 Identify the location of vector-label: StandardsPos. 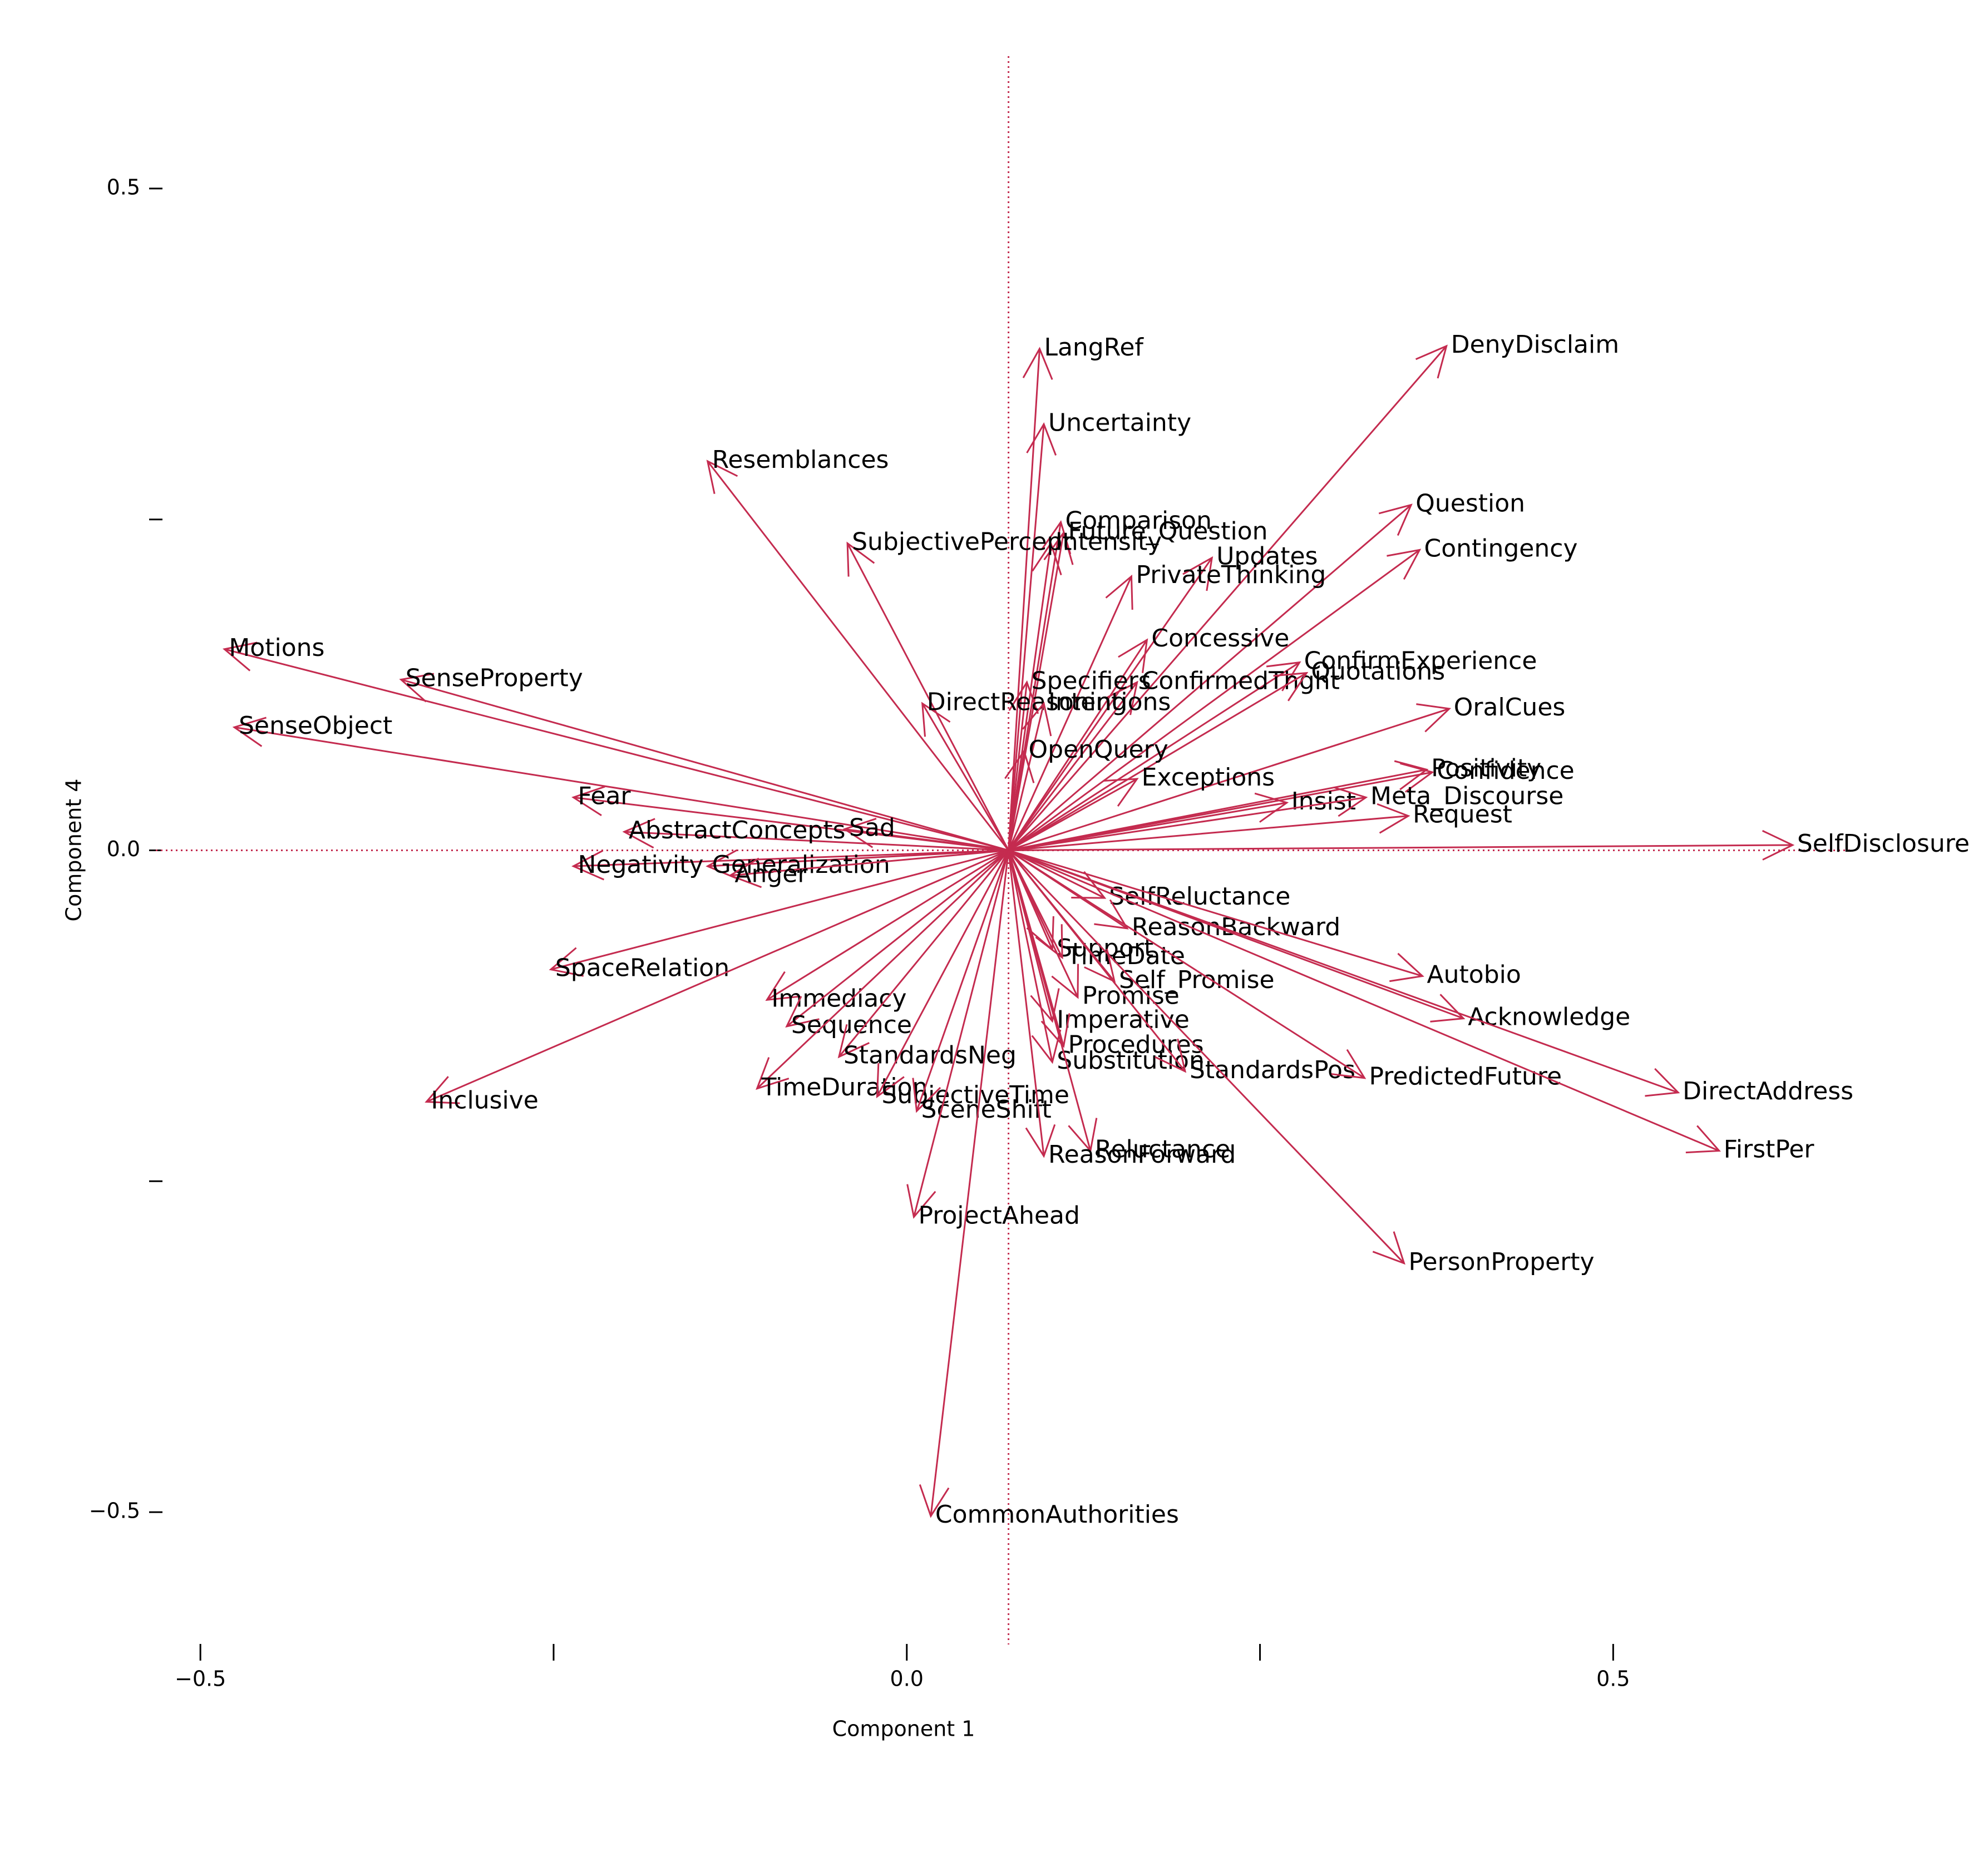
(1272, 1070).